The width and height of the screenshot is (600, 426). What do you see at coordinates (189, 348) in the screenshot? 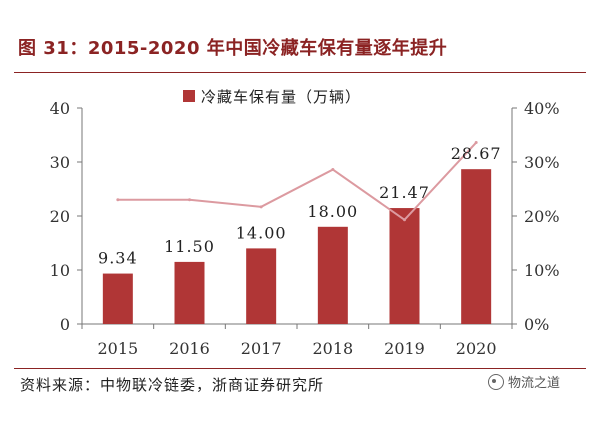
I see `x-tick-label: 2016` at bounding box center [189, 348].